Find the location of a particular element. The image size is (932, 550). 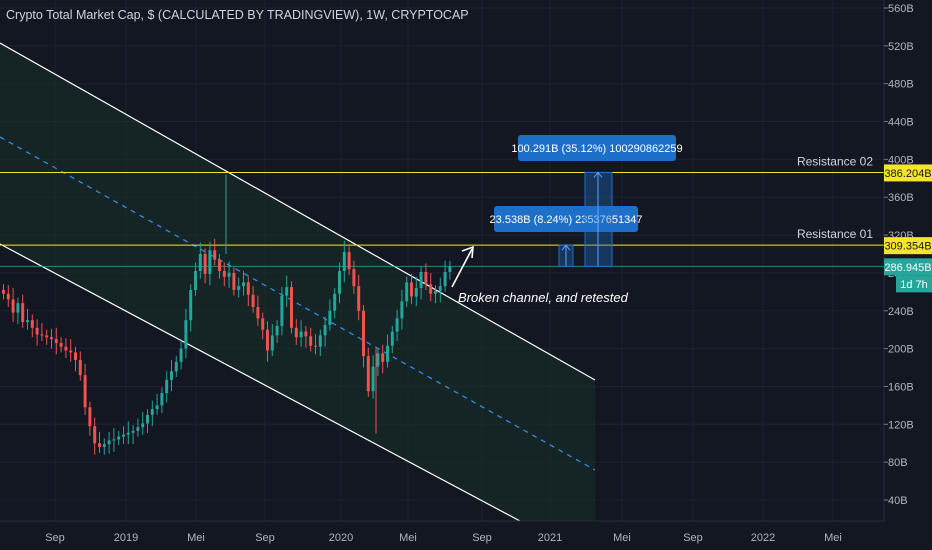

price-tick-label: 120B is located at coordinates (901, 425).